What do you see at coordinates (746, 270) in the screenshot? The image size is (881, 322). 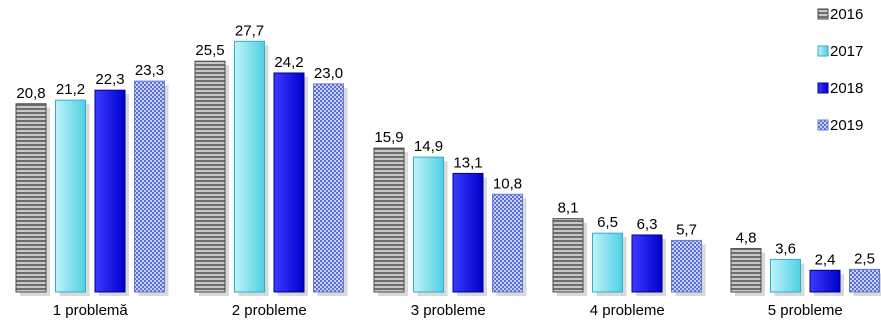 I see `bar-2016-5-probleme` at bounding box center [746, 270].